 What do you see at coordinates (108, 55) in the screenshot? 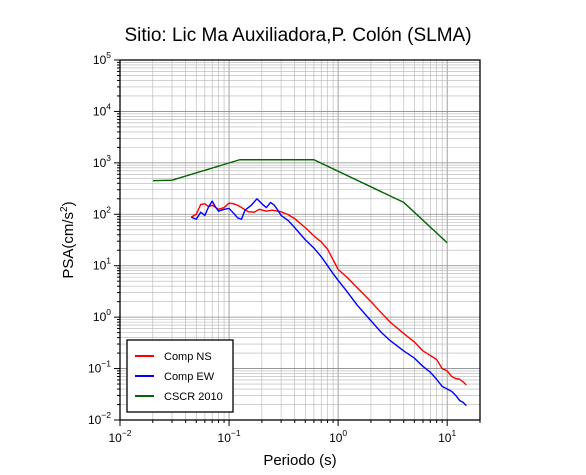
I see `tick-exponent: 5` at bounding box center [108, 55].